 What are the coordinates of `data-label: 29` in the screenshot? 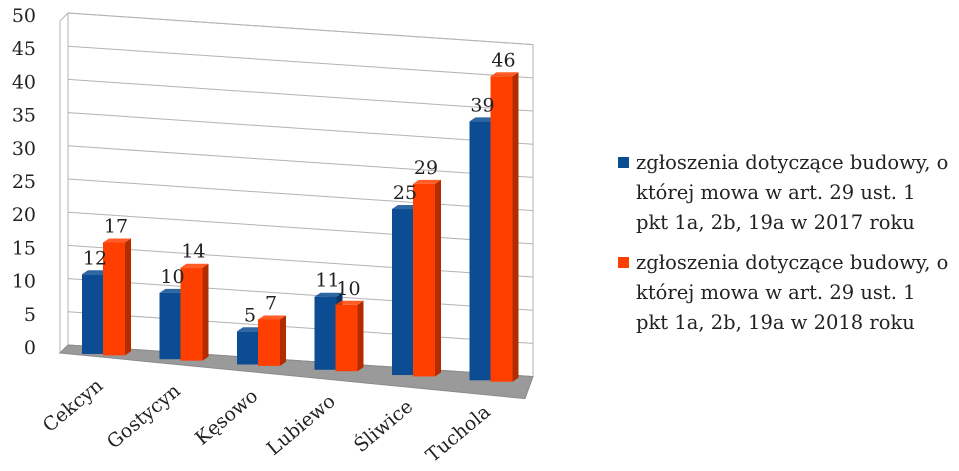 It's located at (426, 168).